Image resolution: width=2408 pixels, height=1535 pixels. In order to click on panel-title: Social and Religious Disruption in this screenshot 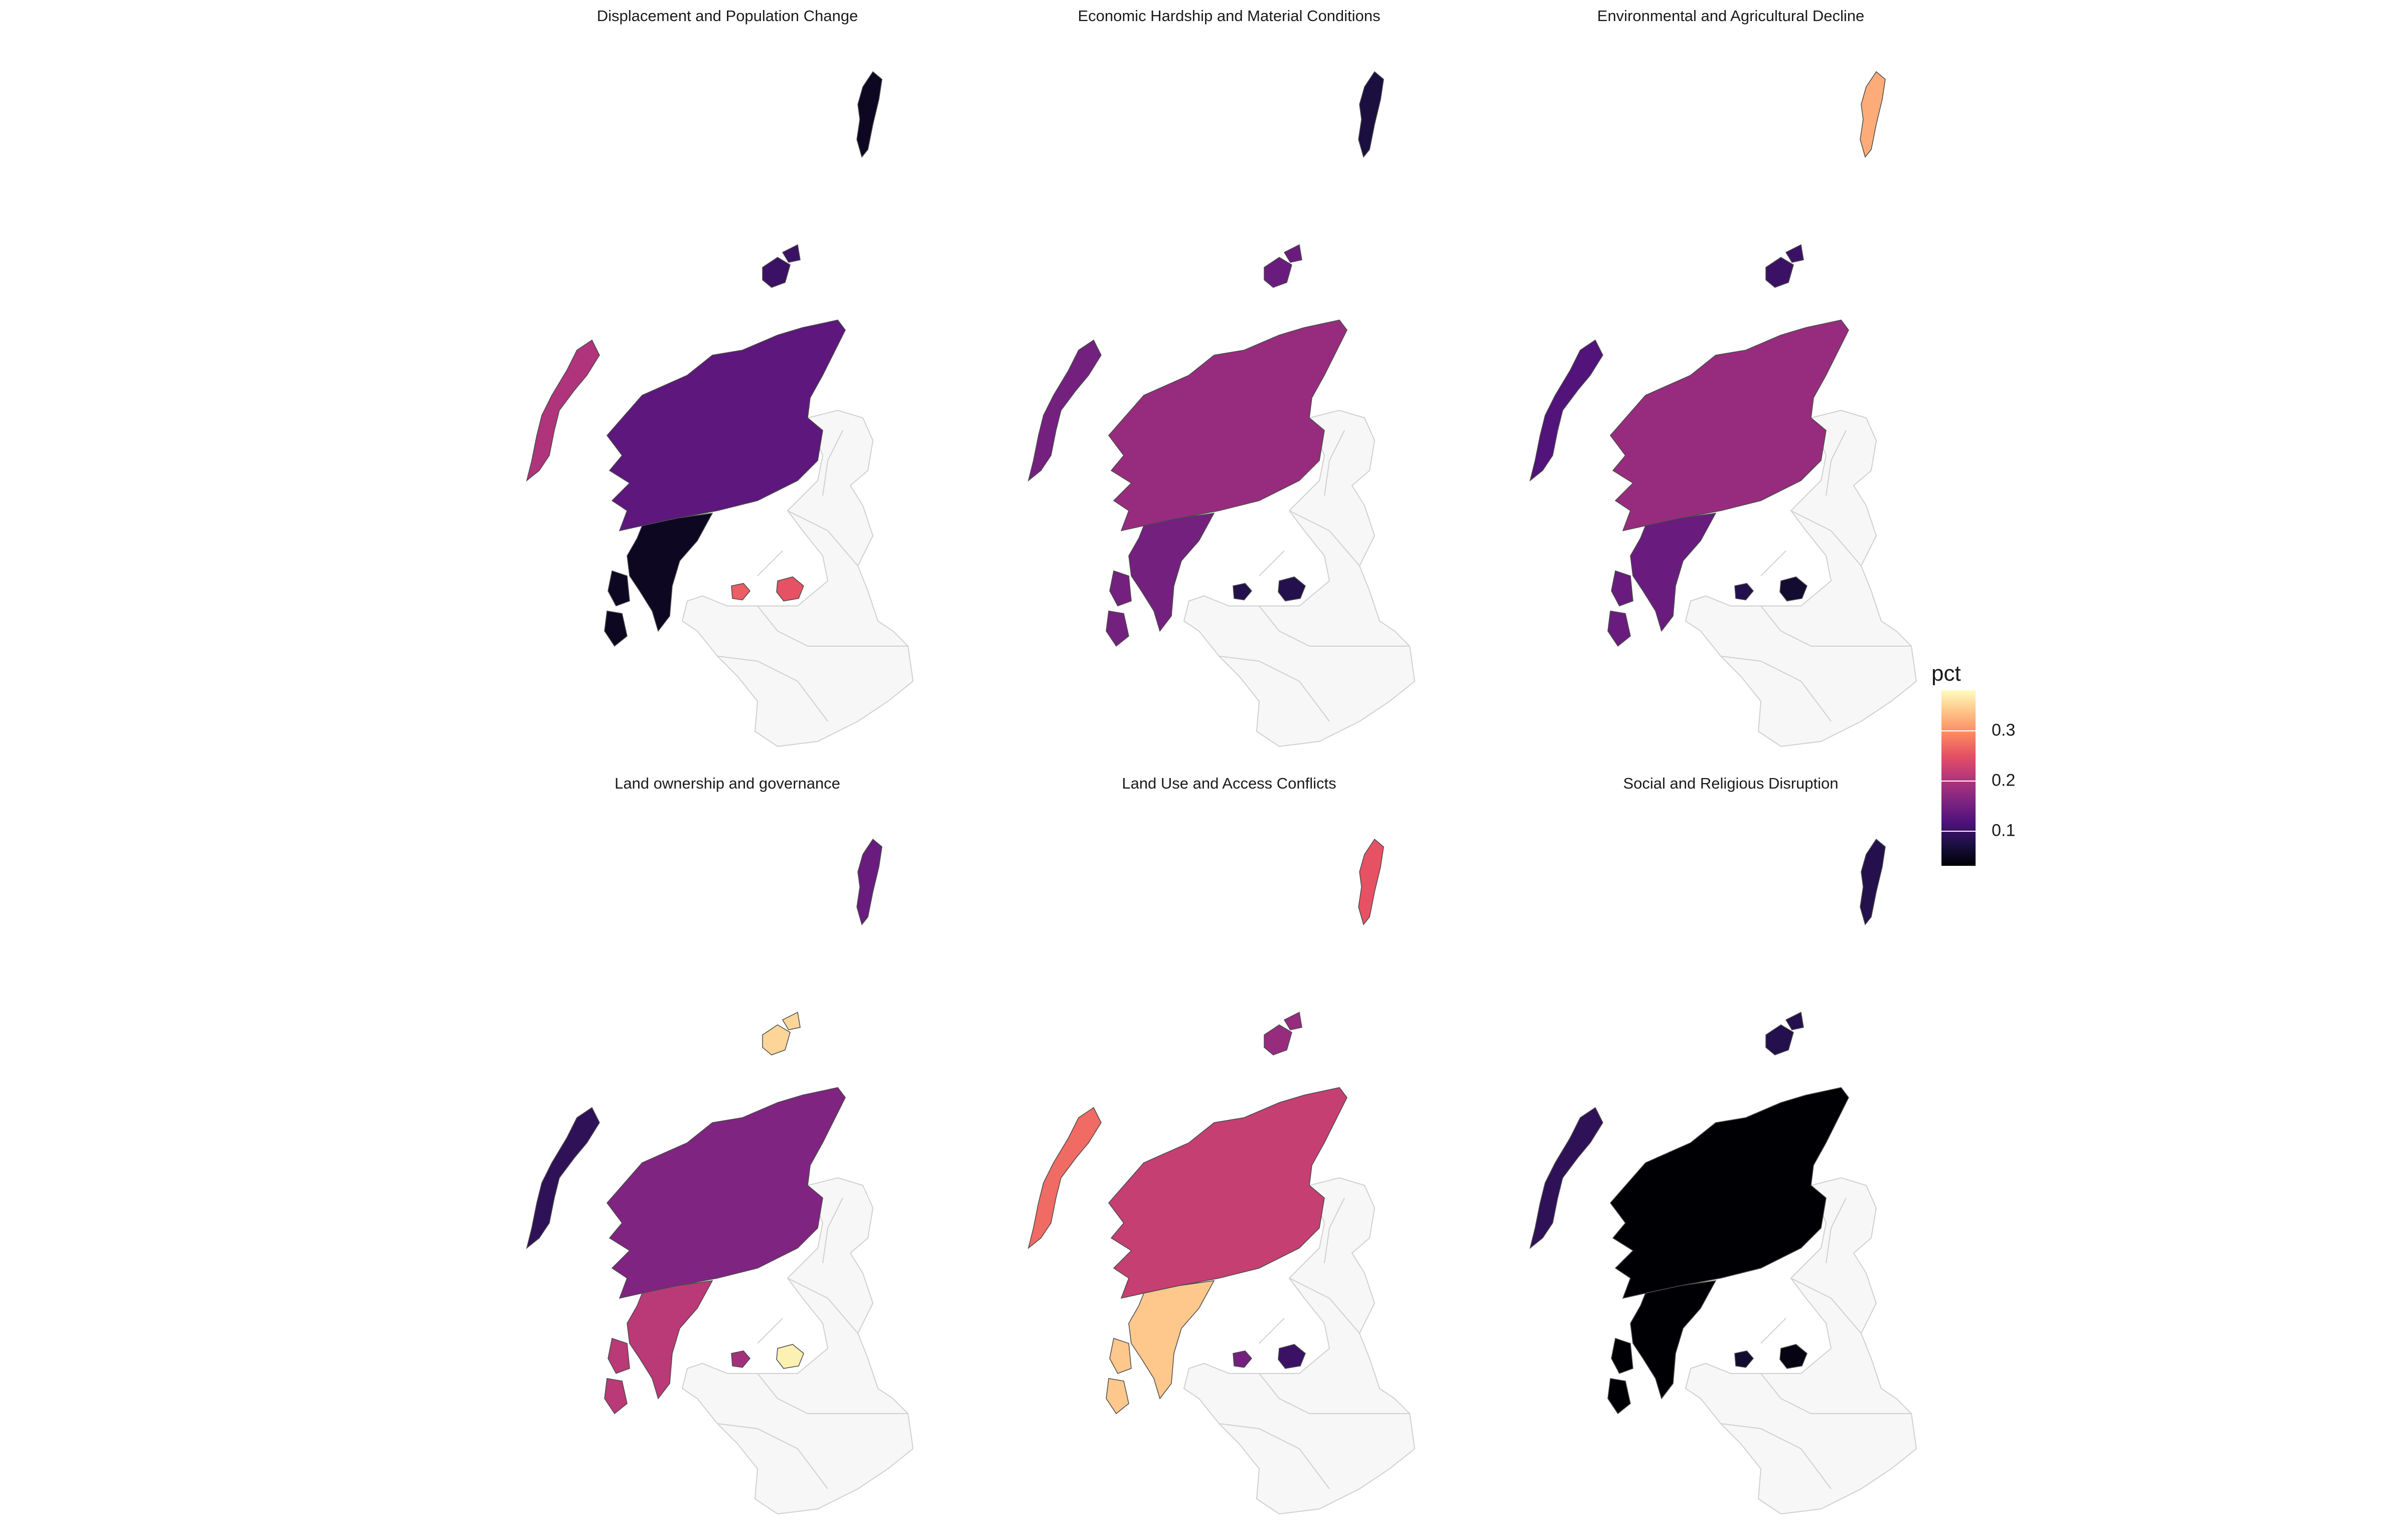, I will do `click(1731, 783)`.